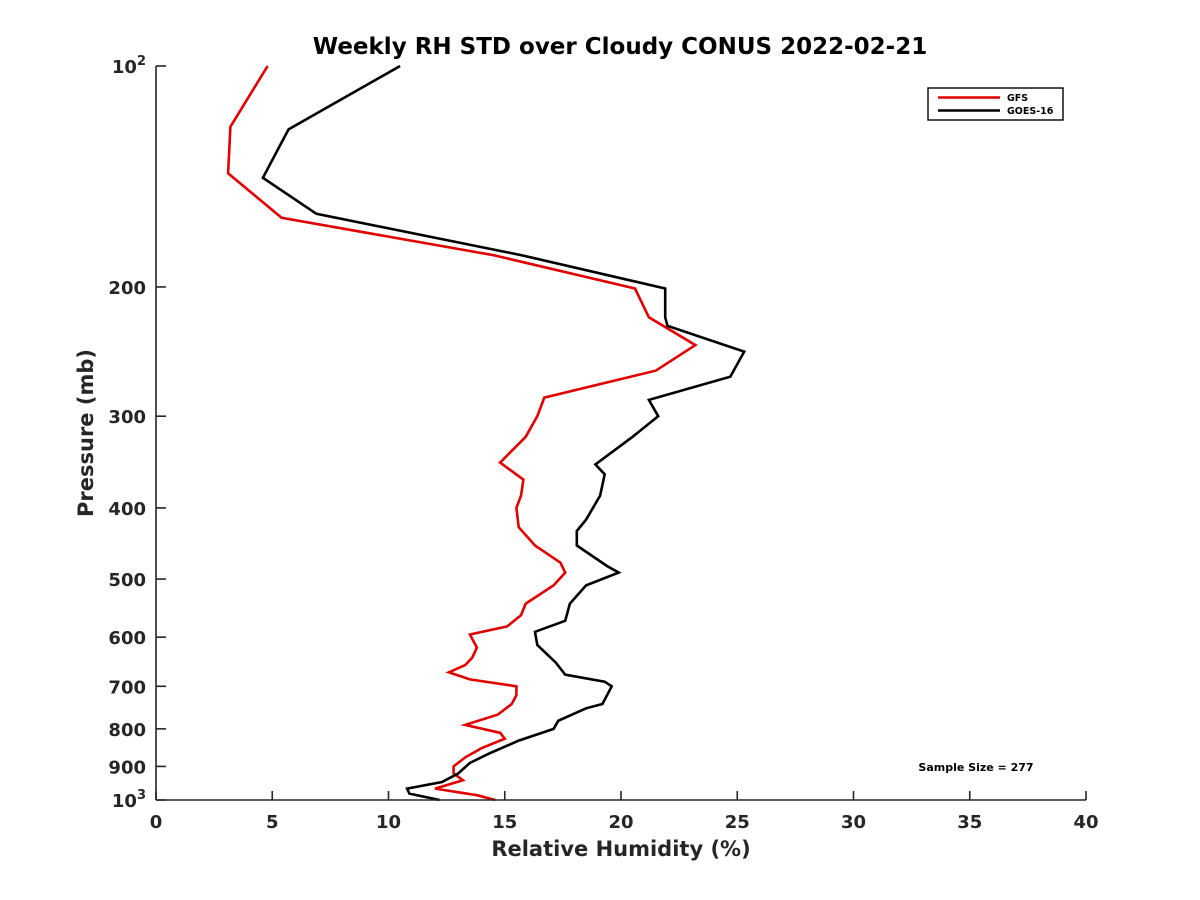 The width and height of the screenshot is (1200, 900). What do you see at coordinates (156, 822) in the screenshot?
I see `x-tick-label: 0` at bounding box center [156, 822].